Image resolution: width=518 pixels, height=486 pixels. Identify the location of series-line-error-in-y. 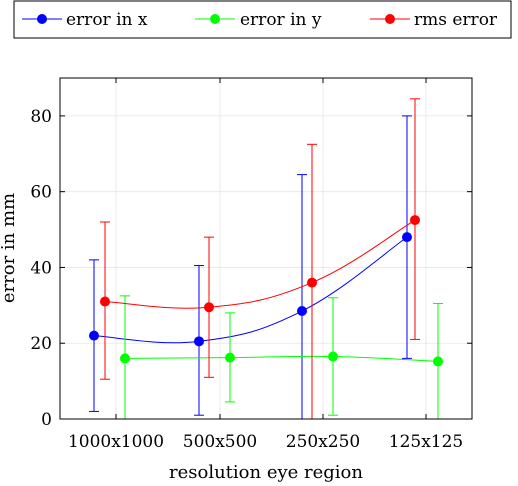
(281, 358).